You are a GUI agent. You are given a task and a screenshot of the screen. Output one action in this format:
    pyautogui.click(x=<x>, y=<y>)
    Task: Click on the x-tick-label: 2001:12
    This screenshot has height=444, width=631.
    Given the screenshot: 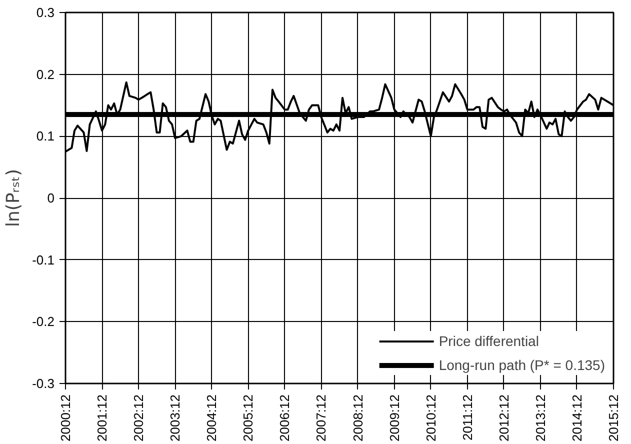 What is the action you would take?
    pyautogui.click(x=102, y=418)
    